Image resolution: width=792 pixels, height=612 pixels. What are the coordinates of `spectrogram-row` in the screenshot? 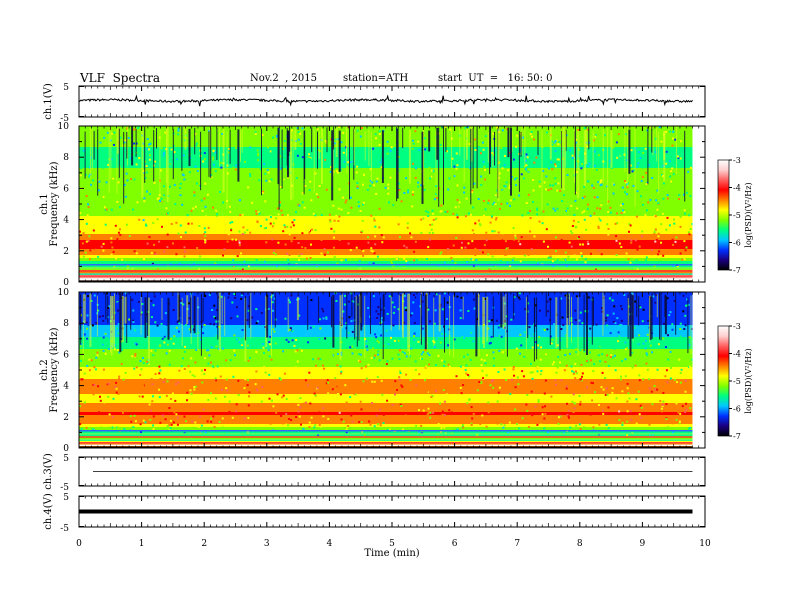 It's located at (386, 191).